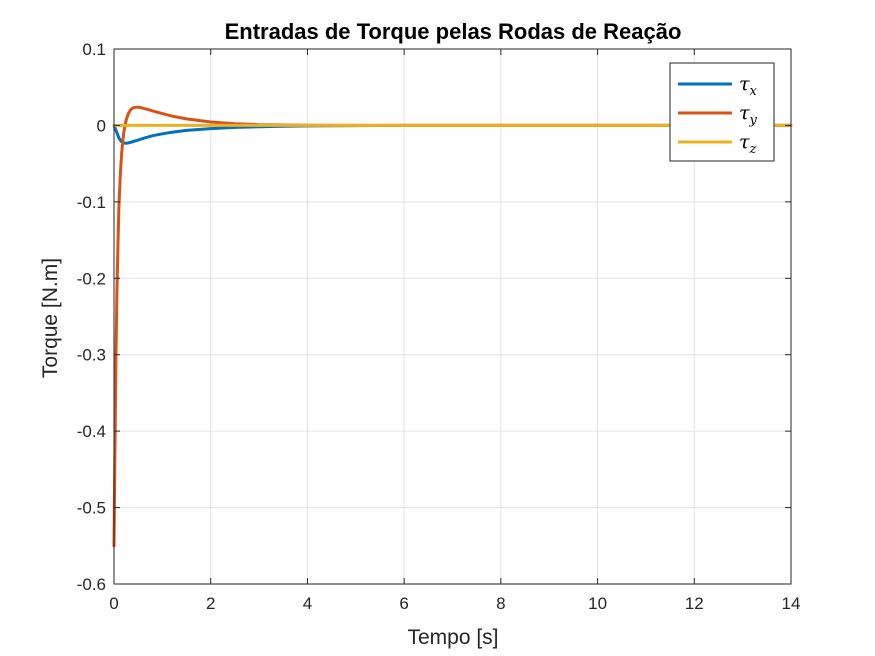  I want to click on y-tick-label: -0.3, so click(91, 355).